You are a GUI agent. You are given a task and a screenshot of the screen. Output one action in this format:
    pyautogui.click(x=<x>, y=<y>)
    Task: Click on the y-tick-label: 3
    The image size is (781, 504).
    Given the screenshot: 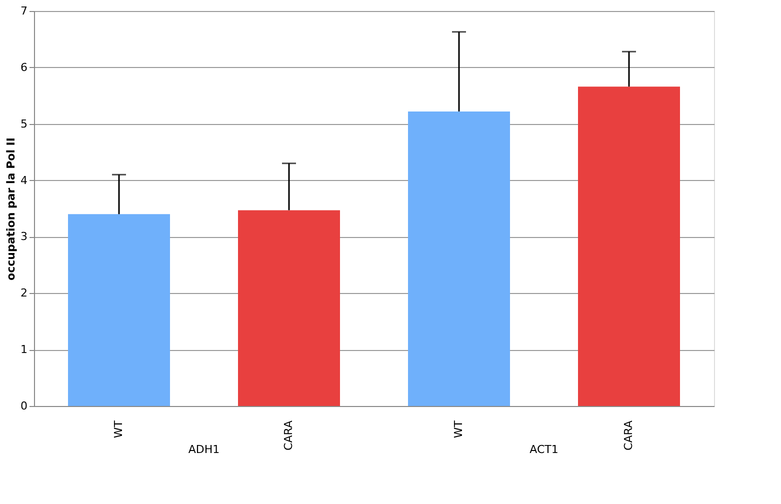 What is the action you would take?
    pyautogui.click(x=24, y=237)
    